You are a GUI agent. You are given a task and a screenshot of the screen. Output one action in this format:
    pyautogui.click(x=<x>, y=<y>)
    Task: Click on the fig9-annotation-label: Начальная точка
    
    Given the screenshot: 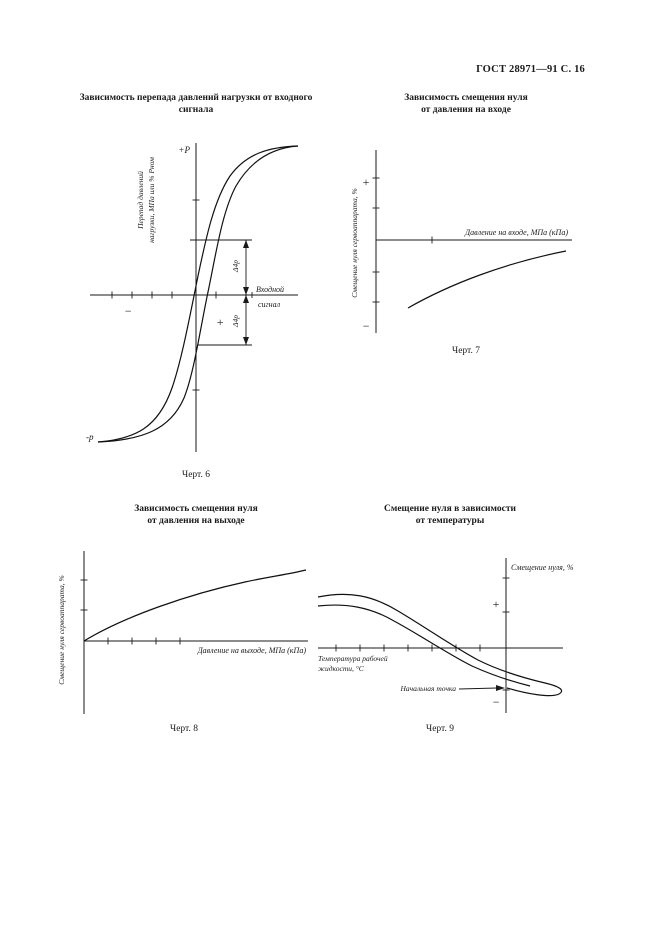 What is the action you would take?
    pyautogui.click(x=427, y=688)
    